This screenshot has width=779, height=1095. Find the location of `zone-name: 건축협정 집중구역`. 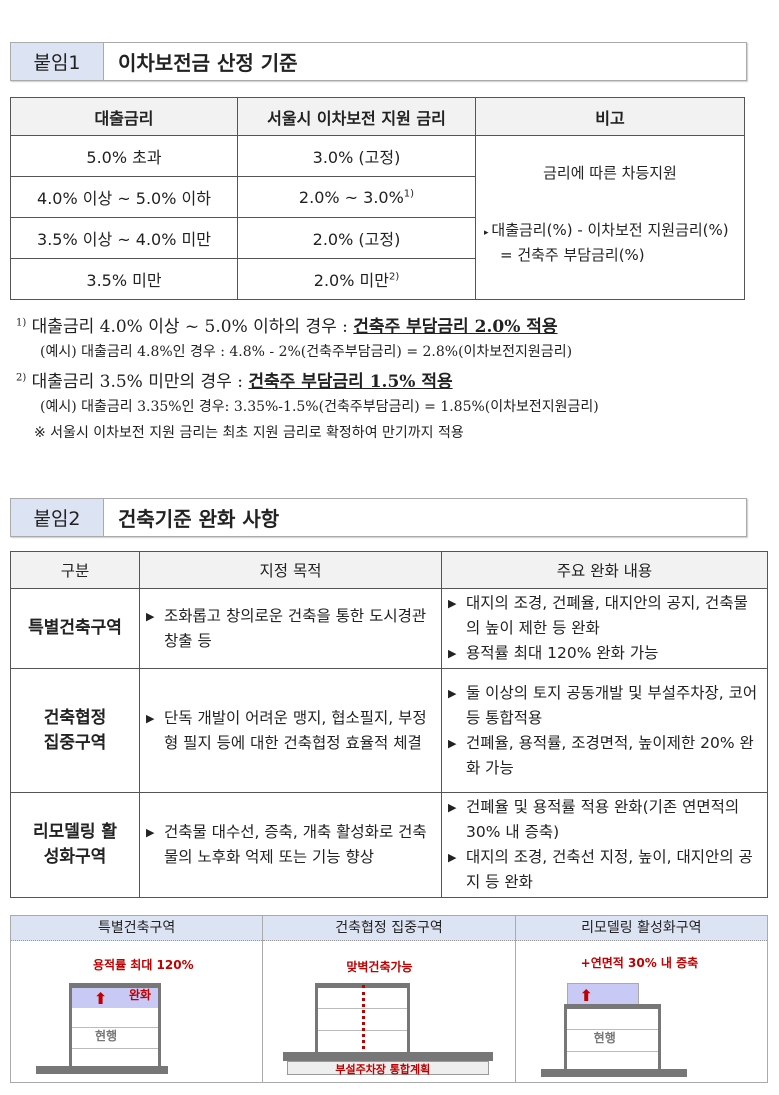

zone-name: 건축협정 집중구역 is located at coordinates (75, 730).